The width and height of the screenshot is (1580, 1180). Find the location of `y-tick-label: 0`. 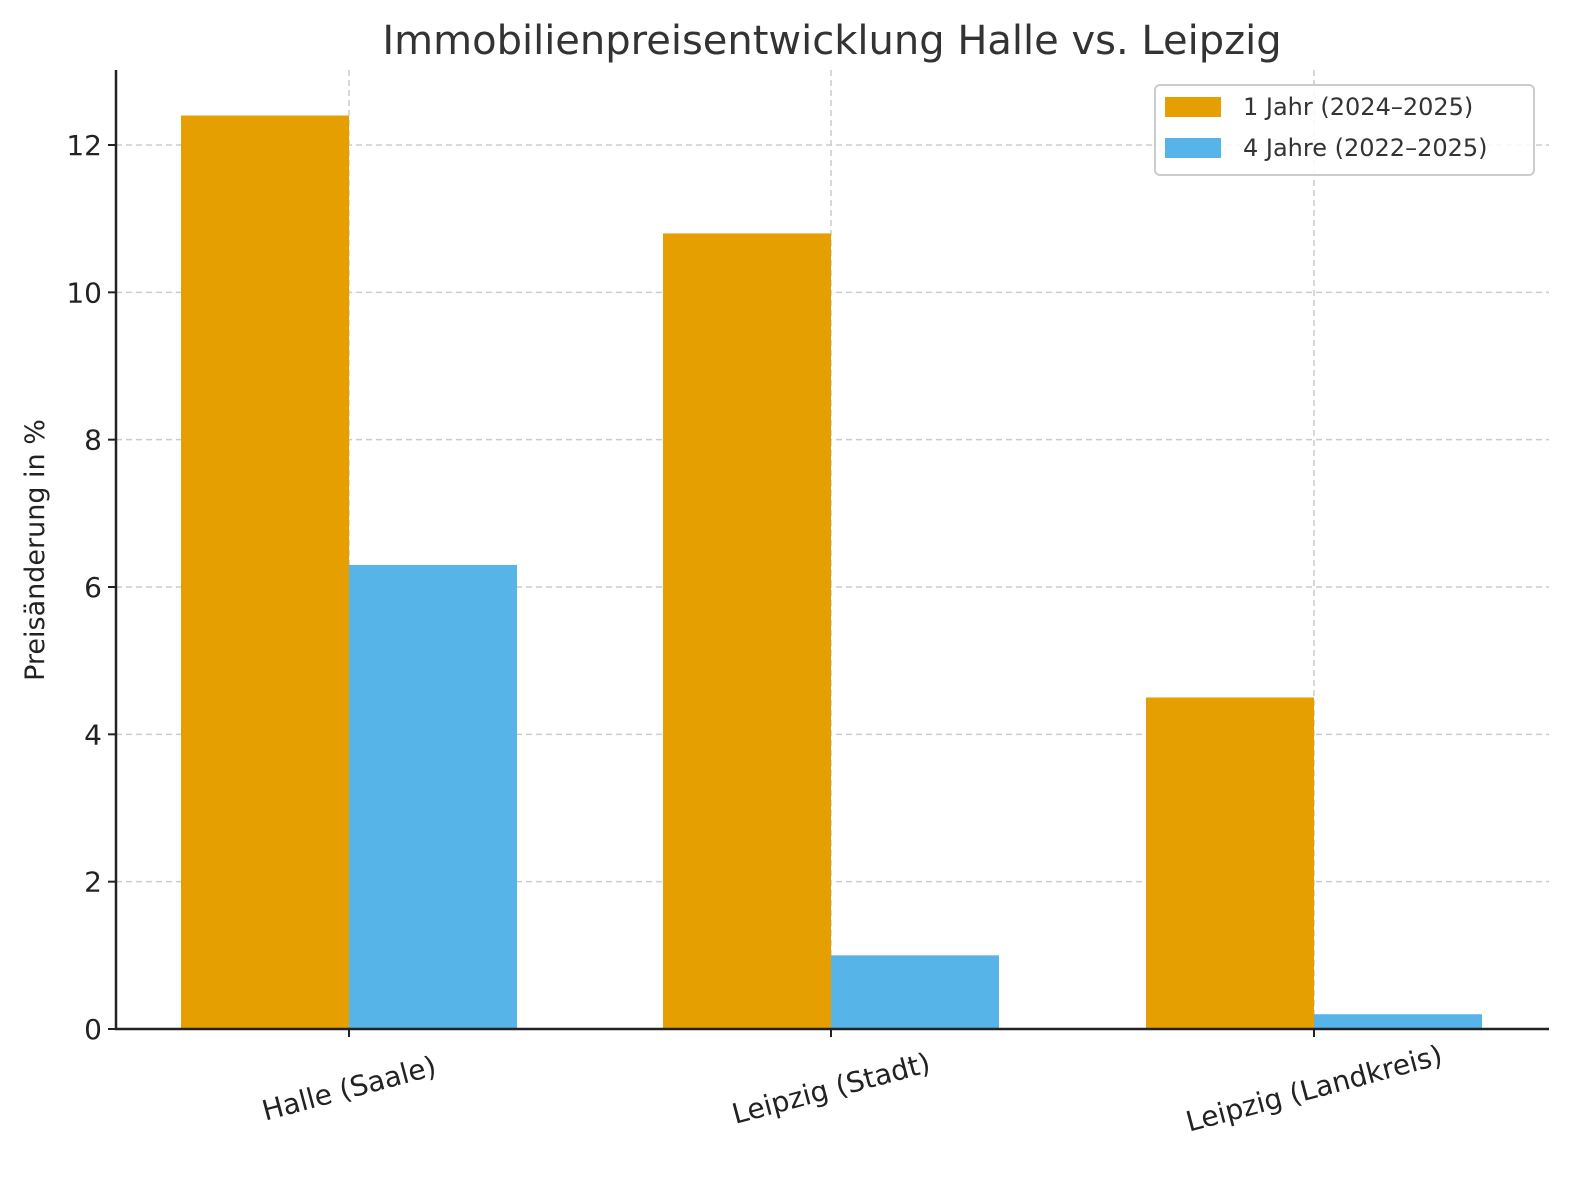

y-tick-label: 0 is located at coordinates (93, 1029).